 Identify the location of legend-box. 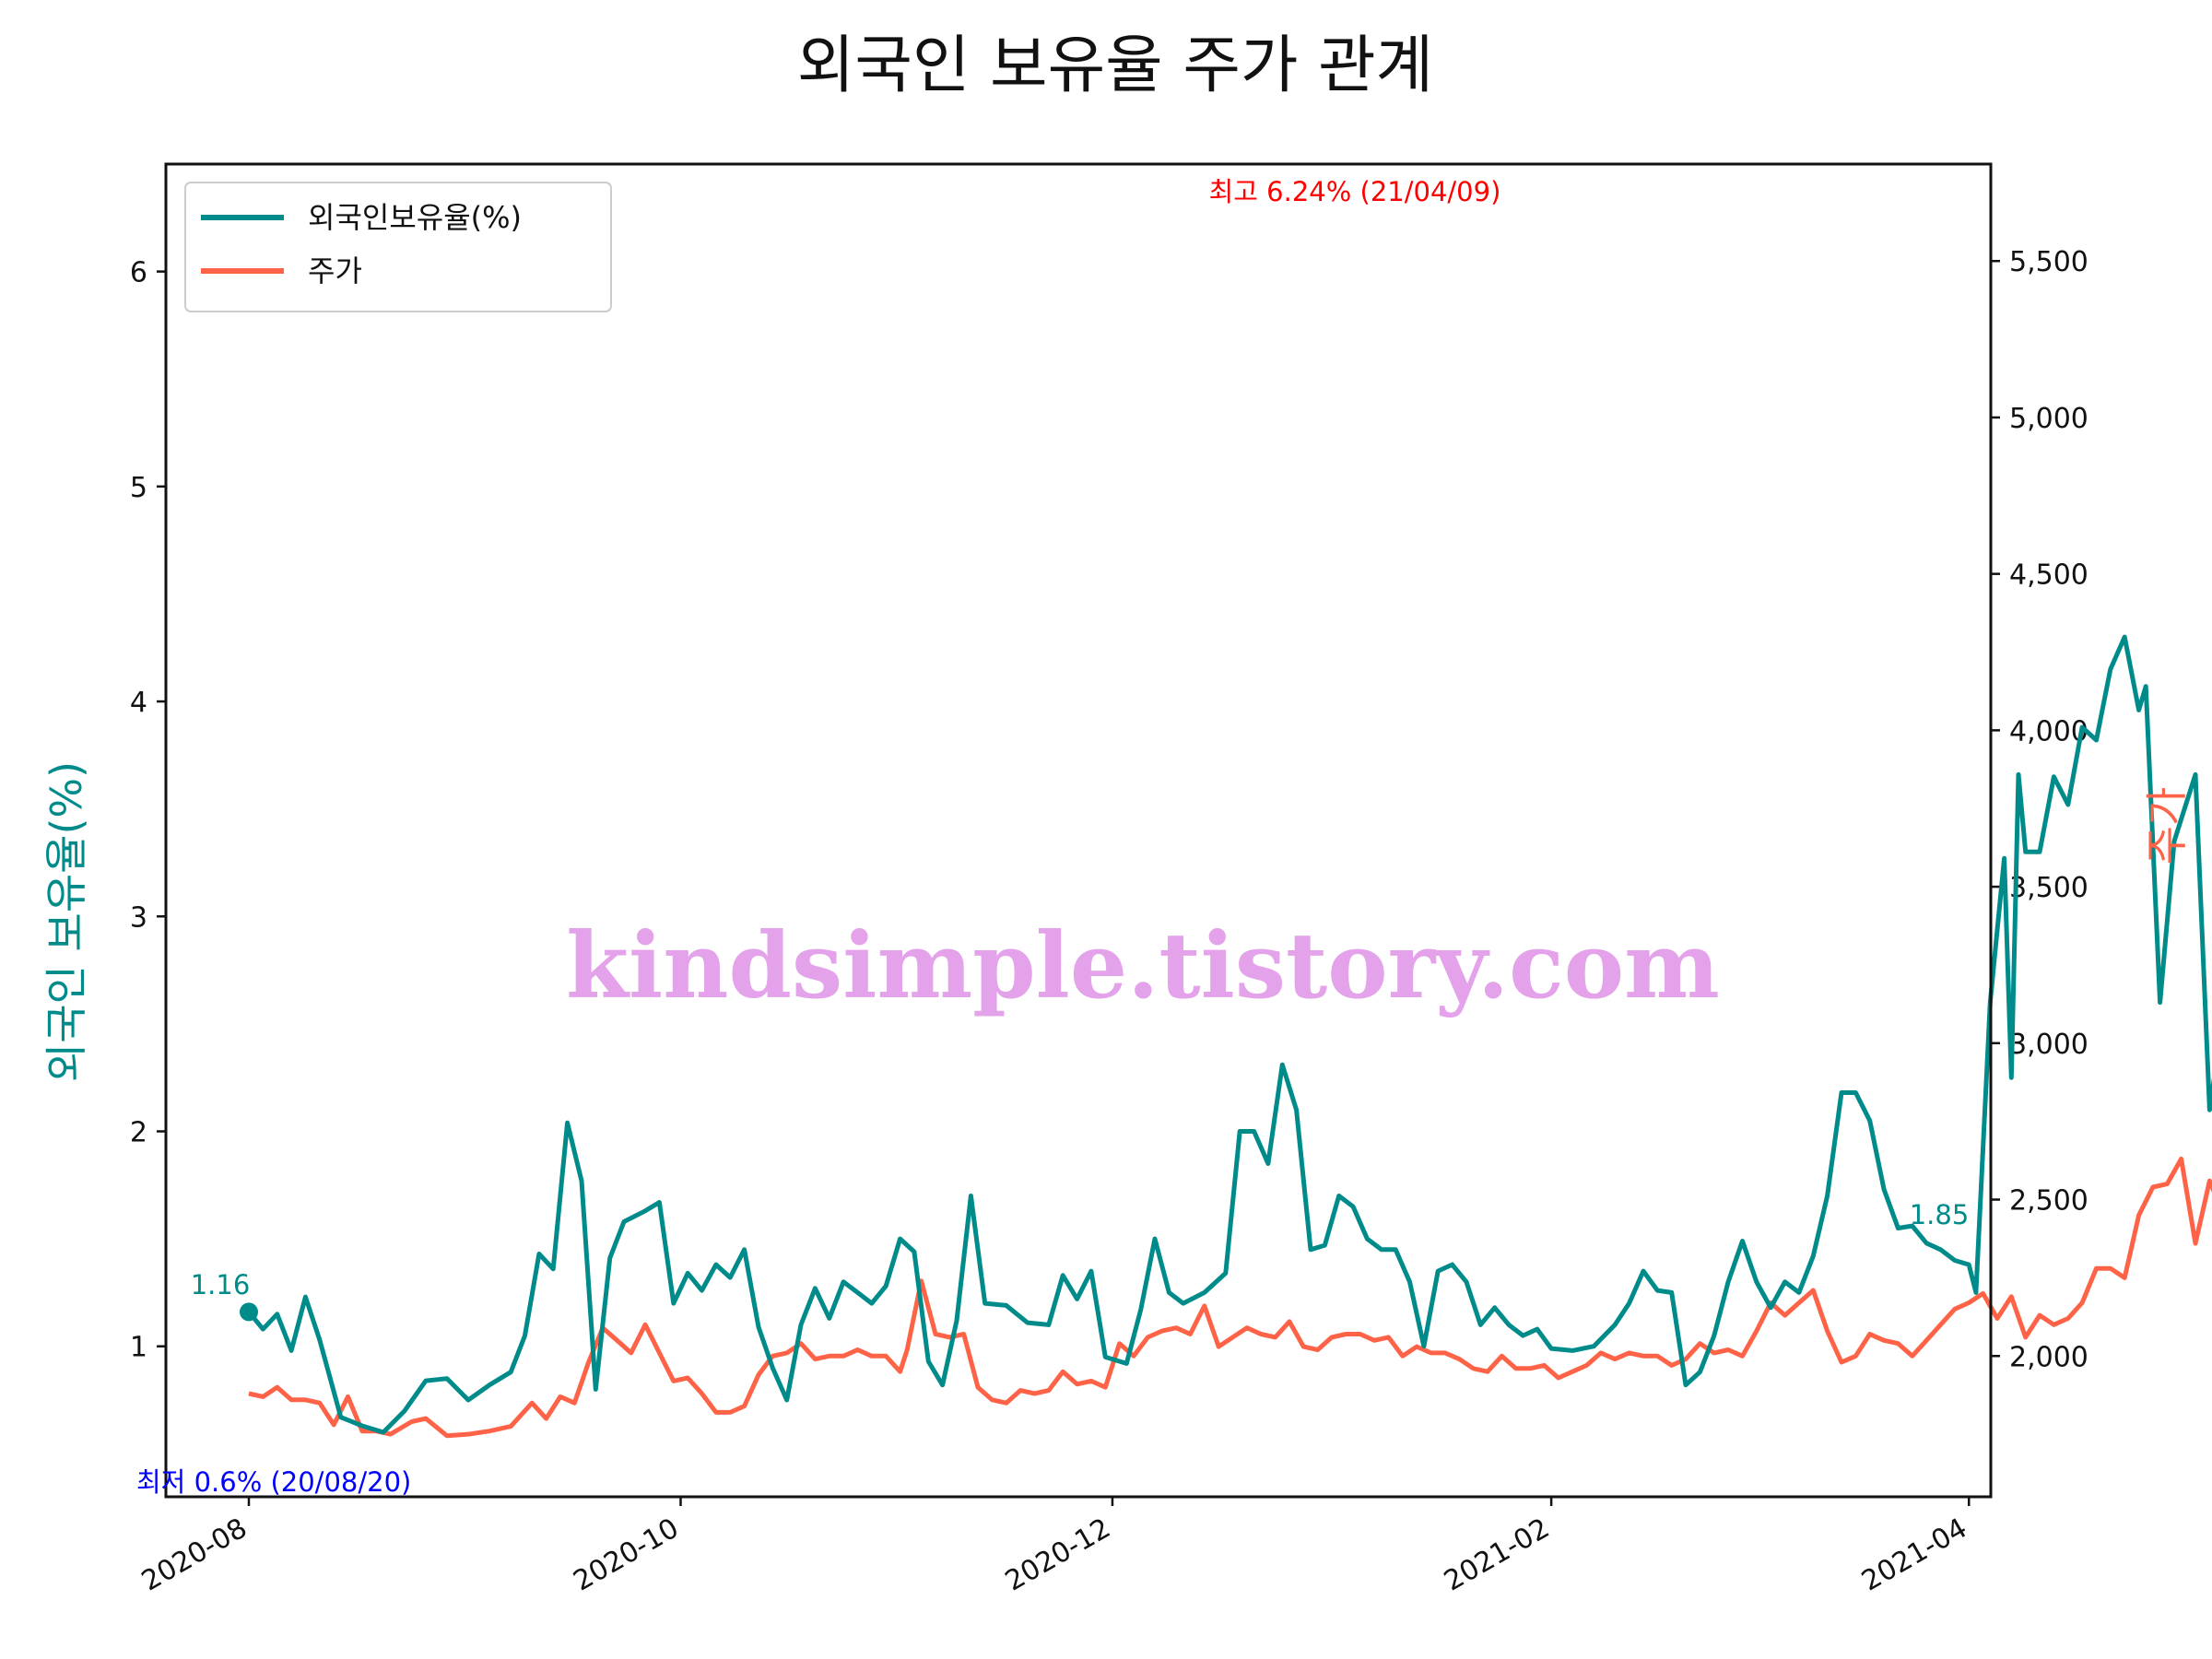
(398, 247).